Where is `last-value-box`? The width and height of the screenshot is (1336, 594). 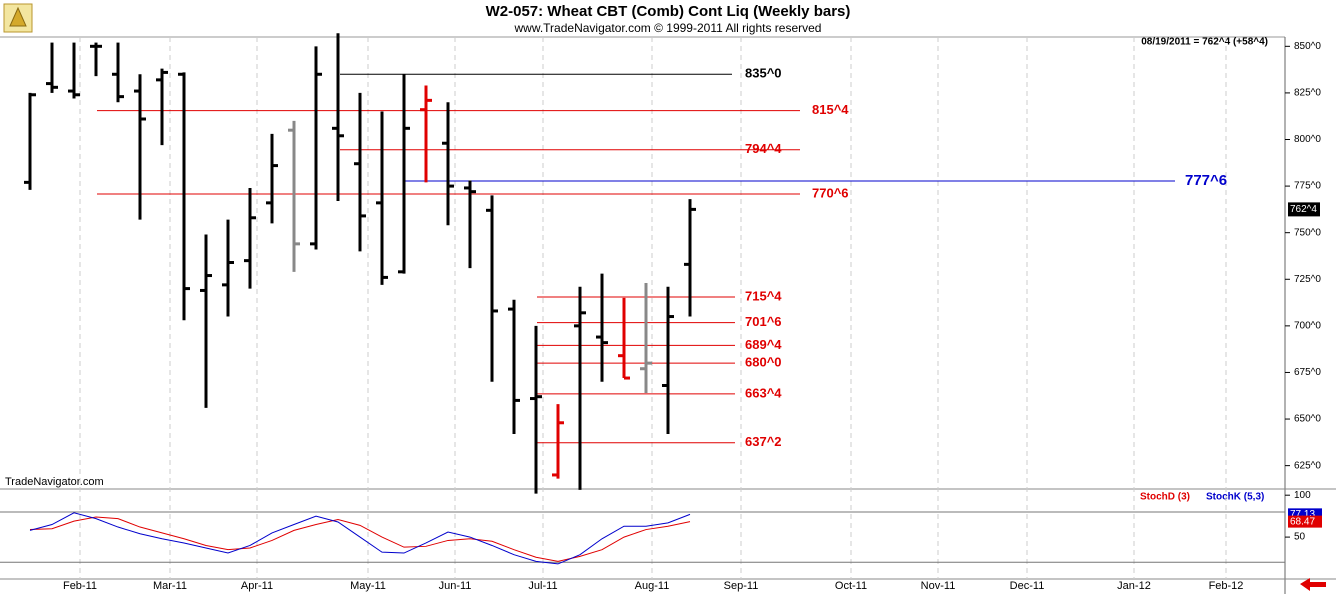
last-value-box is located at coordinates (1305, 521).